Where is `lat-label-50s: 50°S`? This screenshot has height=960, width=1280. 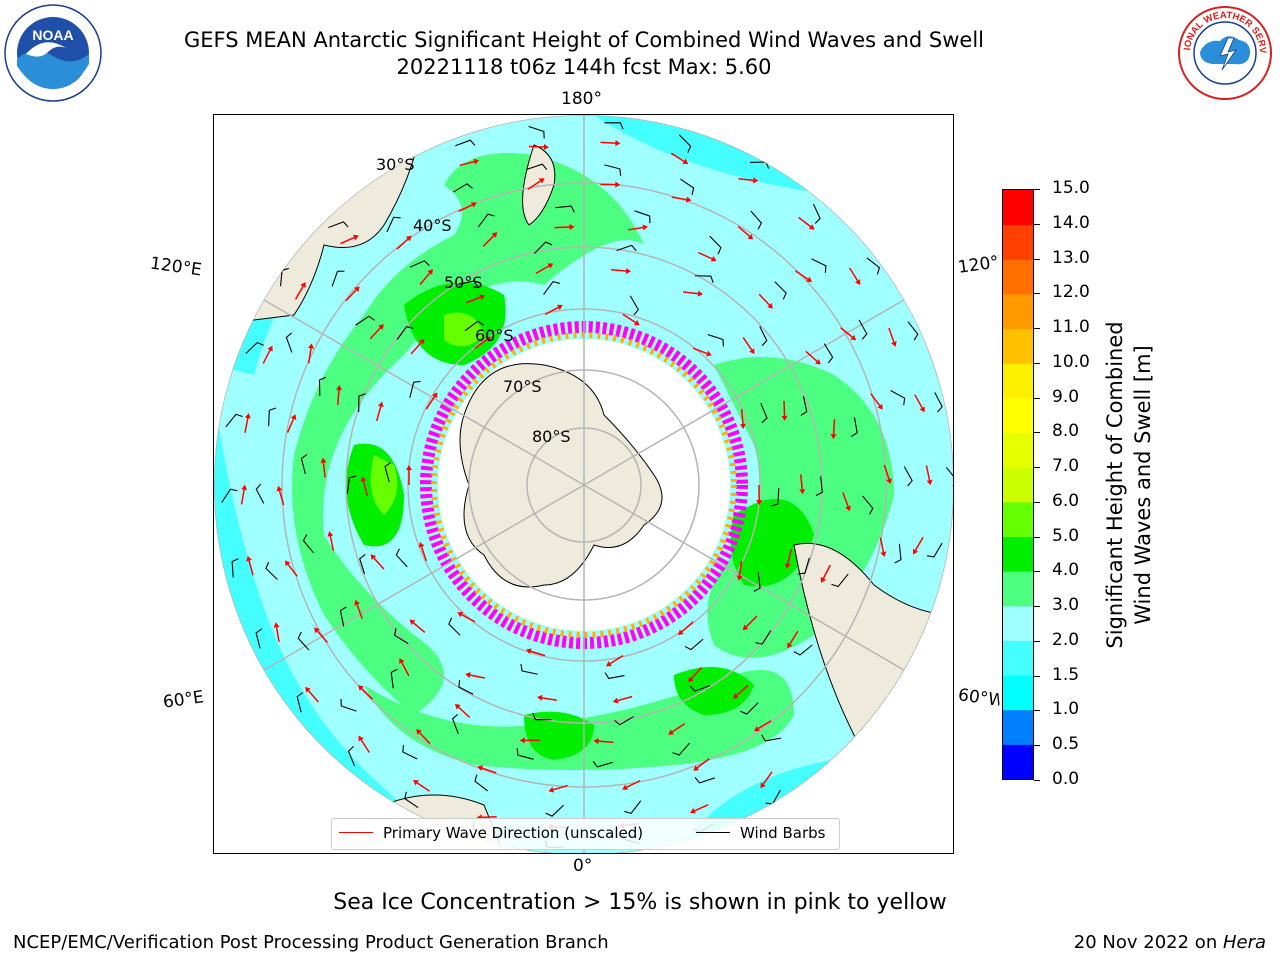 lat-label-50s: 50°S is located at coordinates (463, 282).